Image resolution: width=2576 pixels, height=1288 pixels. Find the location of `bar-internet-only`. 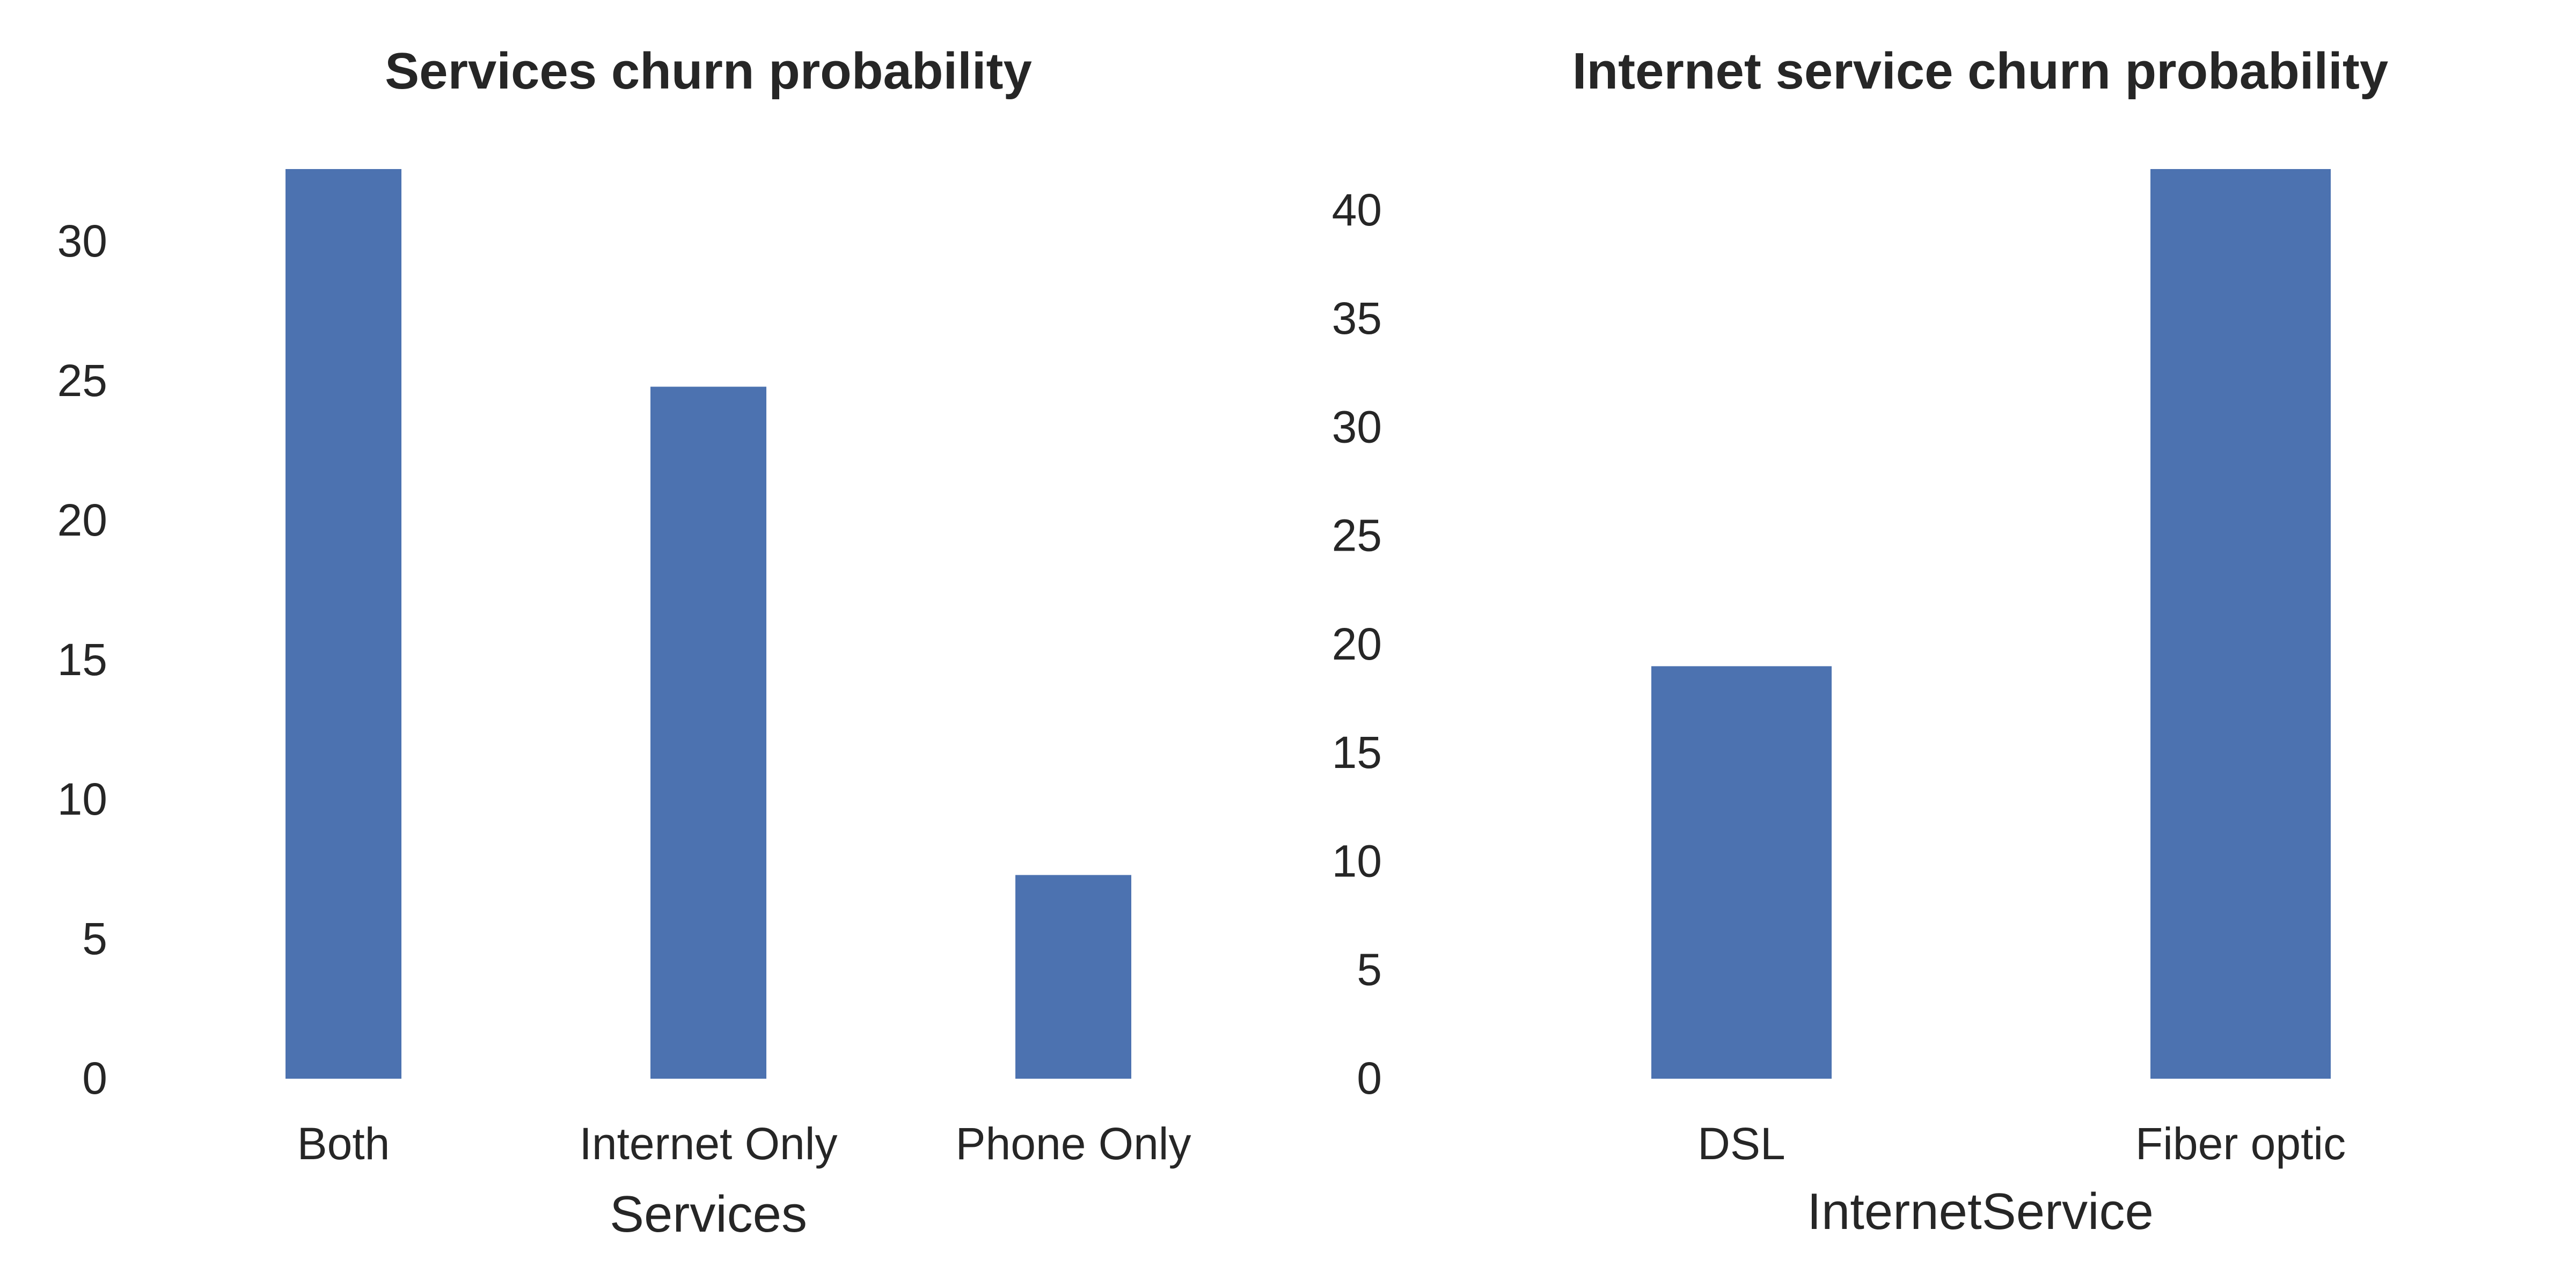

bar-internet-only is located at coordinates (708, 732).